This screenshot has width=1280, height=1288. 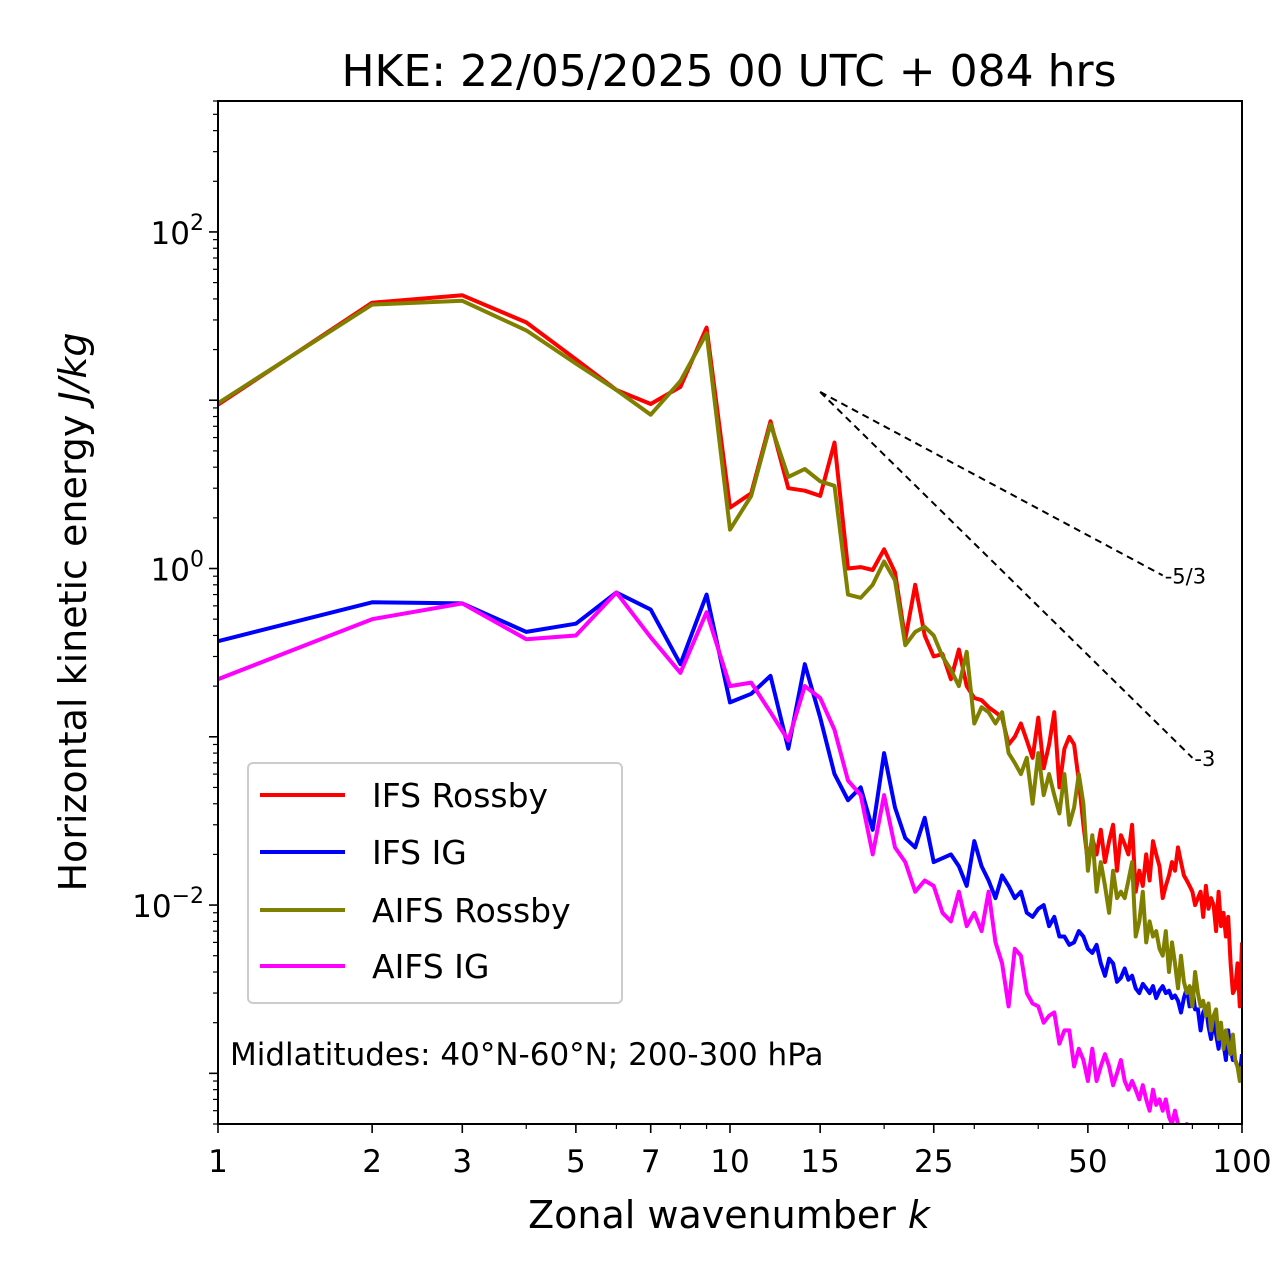 I want to click on x-axis-label: Zonal wavenumber k, so click(x=730, y=1215).